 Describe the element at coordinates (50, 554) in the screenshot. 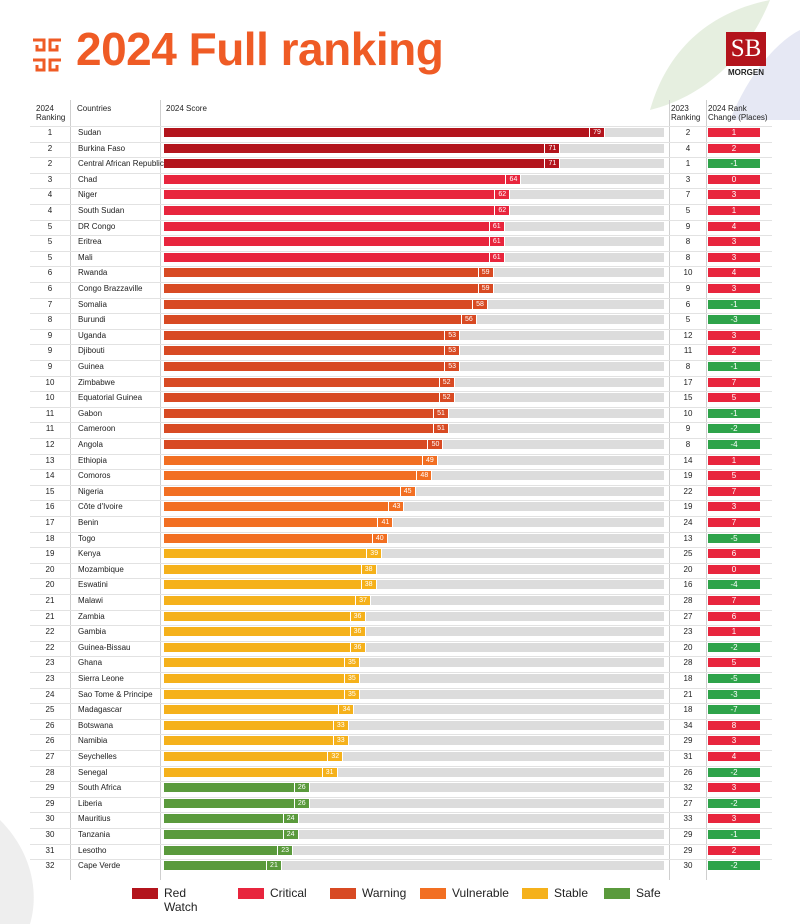

I see `rank-2024: 19` at that location.